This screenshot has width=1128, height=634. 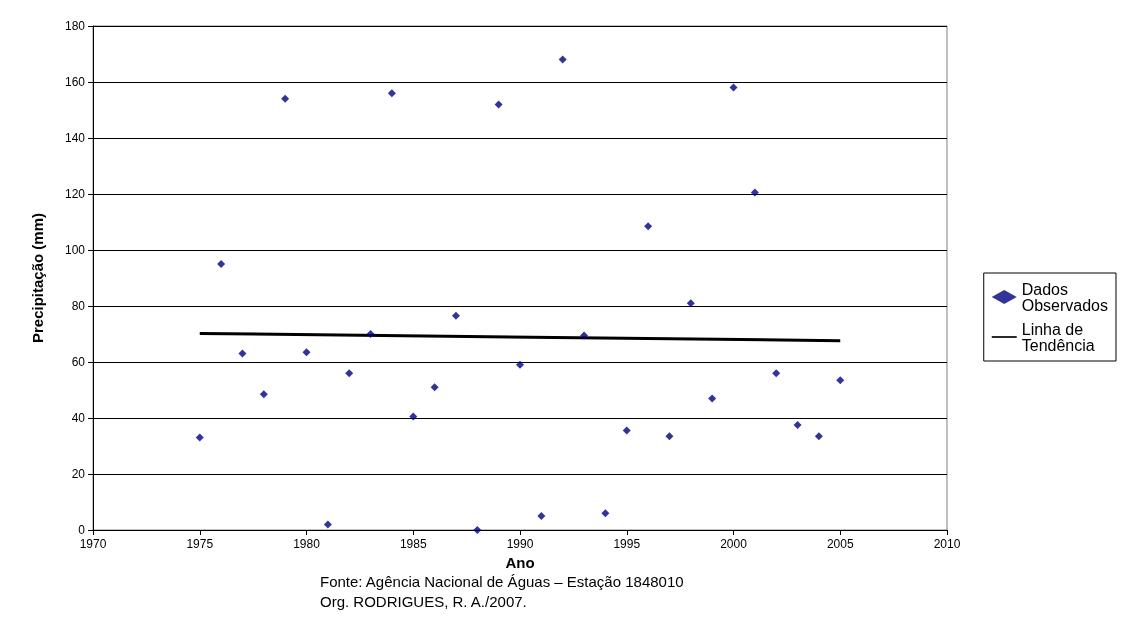 I want to click on y-tick-label: 40, so click(x=78, y=418).